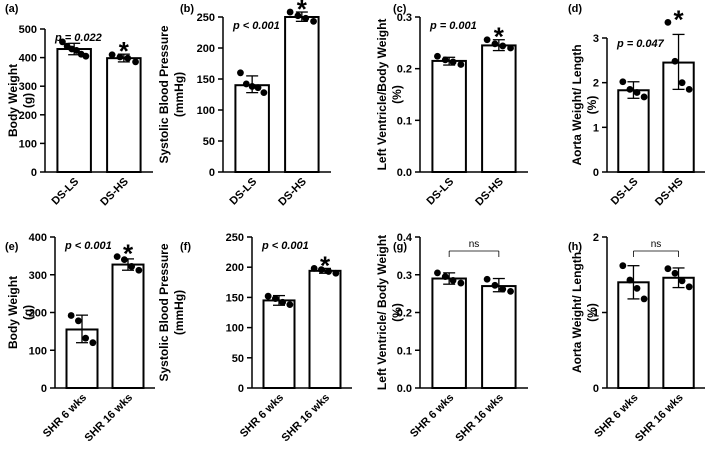 The height and width of the screenshot is (452, 709). What do you see at coordinates (405, 238) in the screenshot?
I see `y-tick-label: 0.4` at bounding box center [405, 238].